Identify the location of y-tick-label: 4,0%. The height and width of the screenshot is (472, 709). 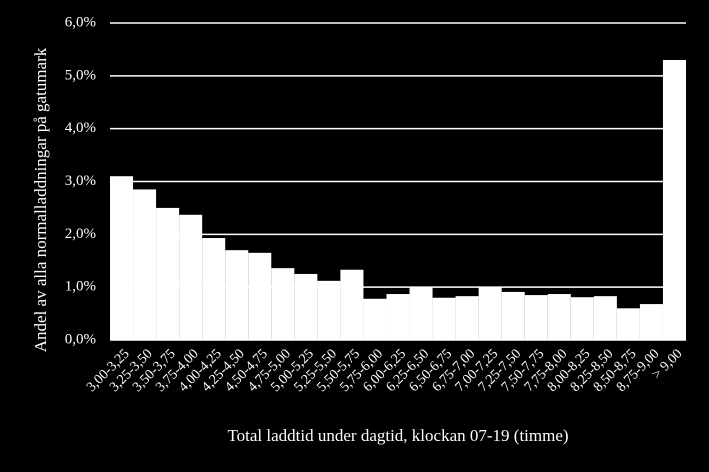
(80, 128).